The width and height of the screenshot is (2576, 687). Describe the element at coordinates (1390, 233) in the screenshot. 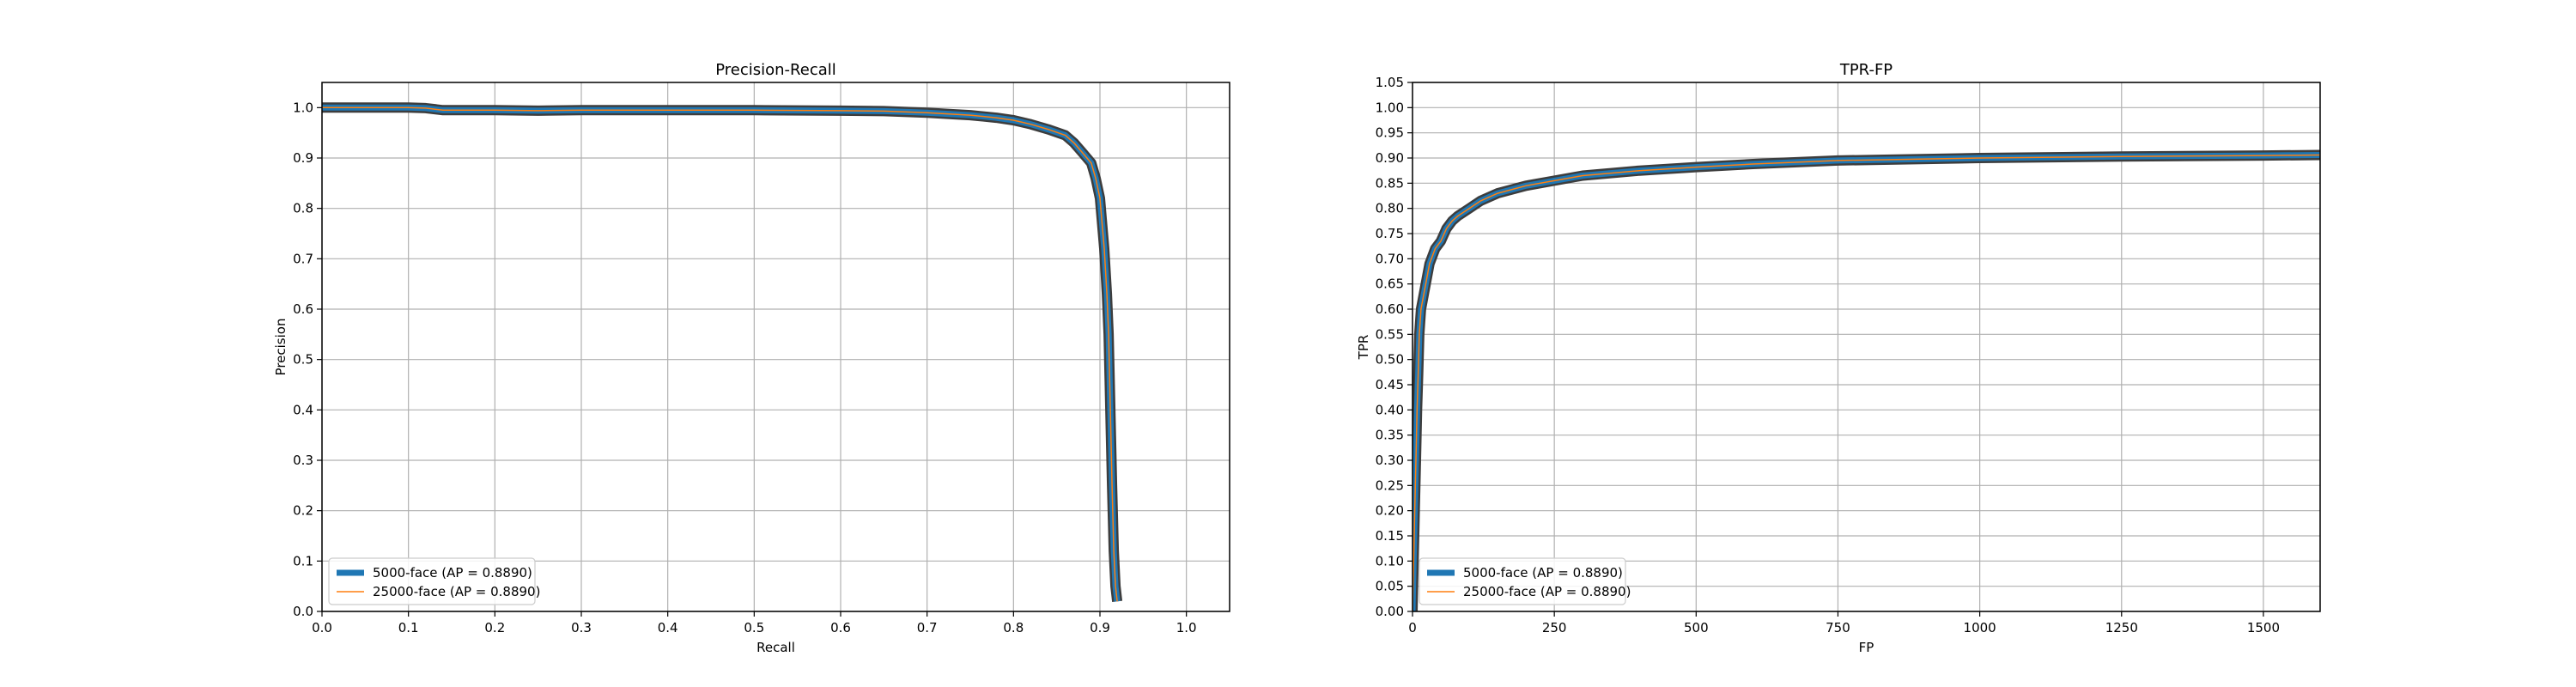

I see `y-tick-label: 0.75` at that location.